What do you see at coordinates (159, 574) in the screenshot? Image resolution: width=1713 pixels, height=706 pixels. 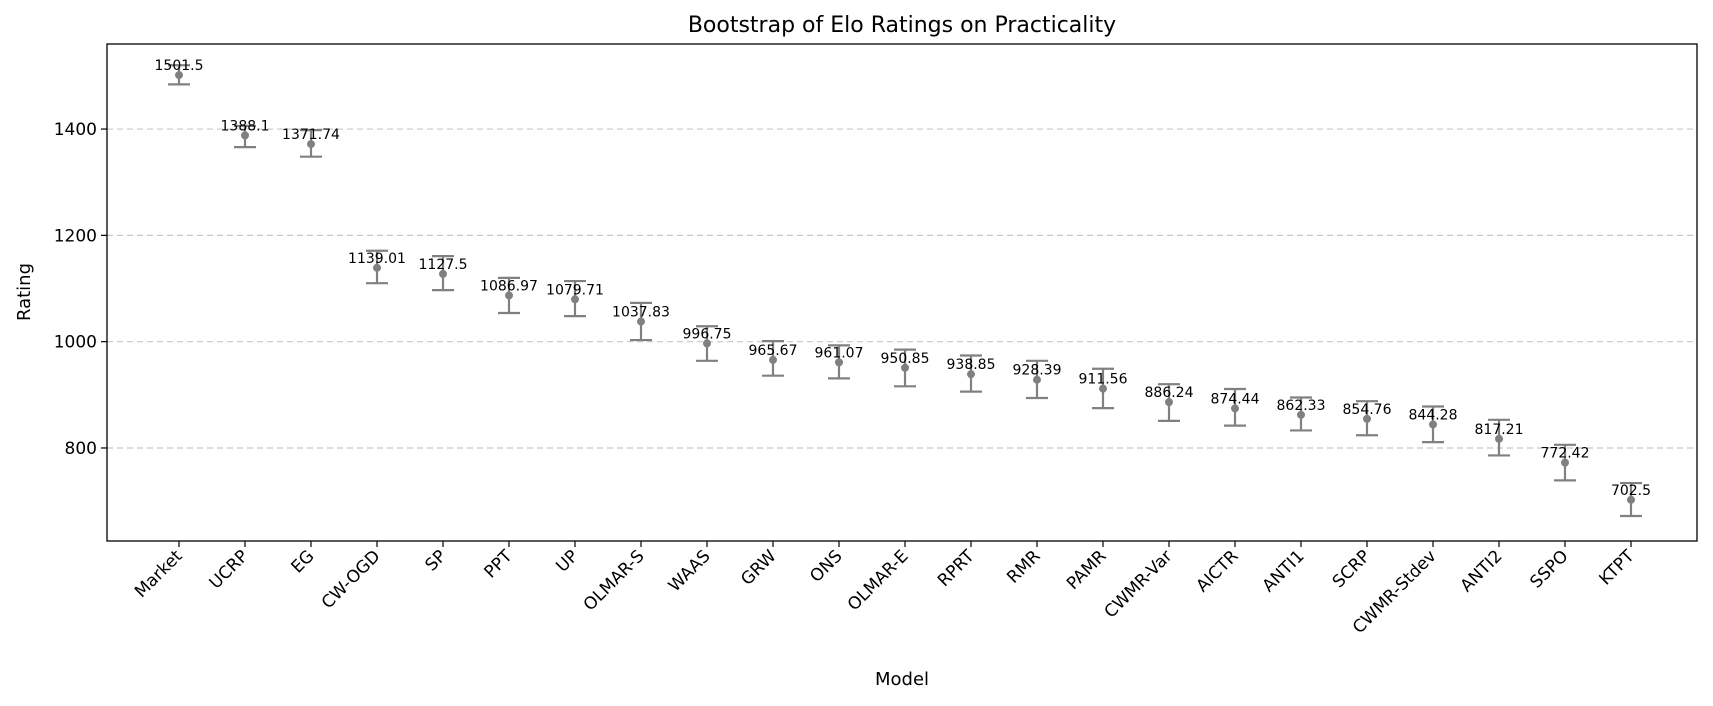 I see `x-tick-label: Market` at bounding box center [159, 574].